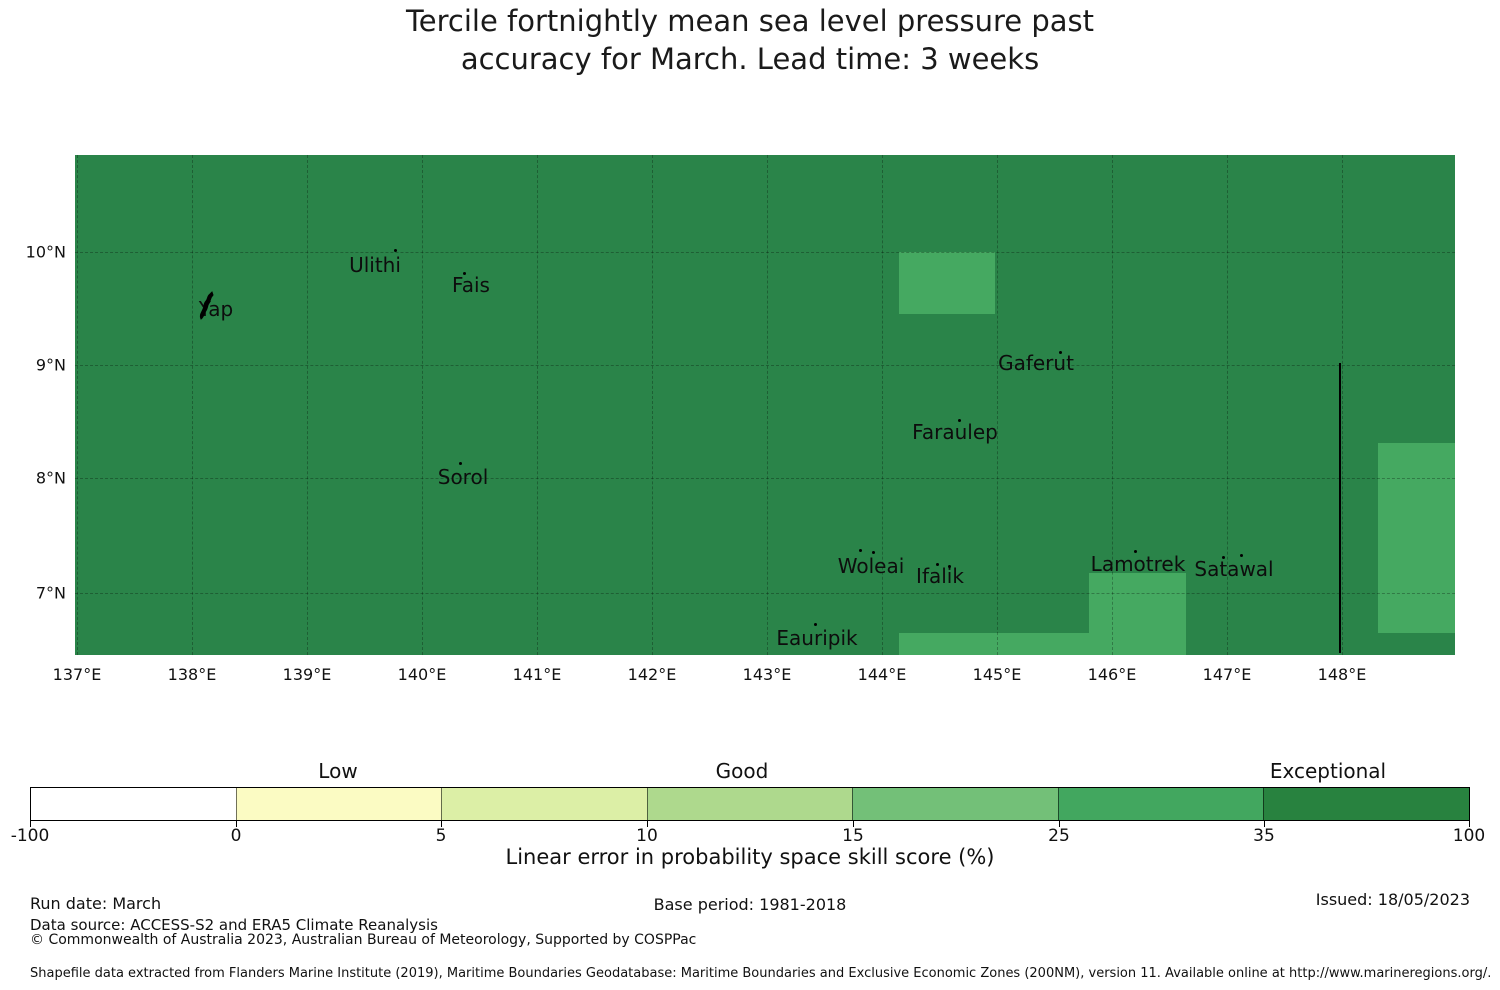 The width and height of the screenshot is (1500, 990). I want to click on island-label-ifalik: Ifalik, so click(940, 576).